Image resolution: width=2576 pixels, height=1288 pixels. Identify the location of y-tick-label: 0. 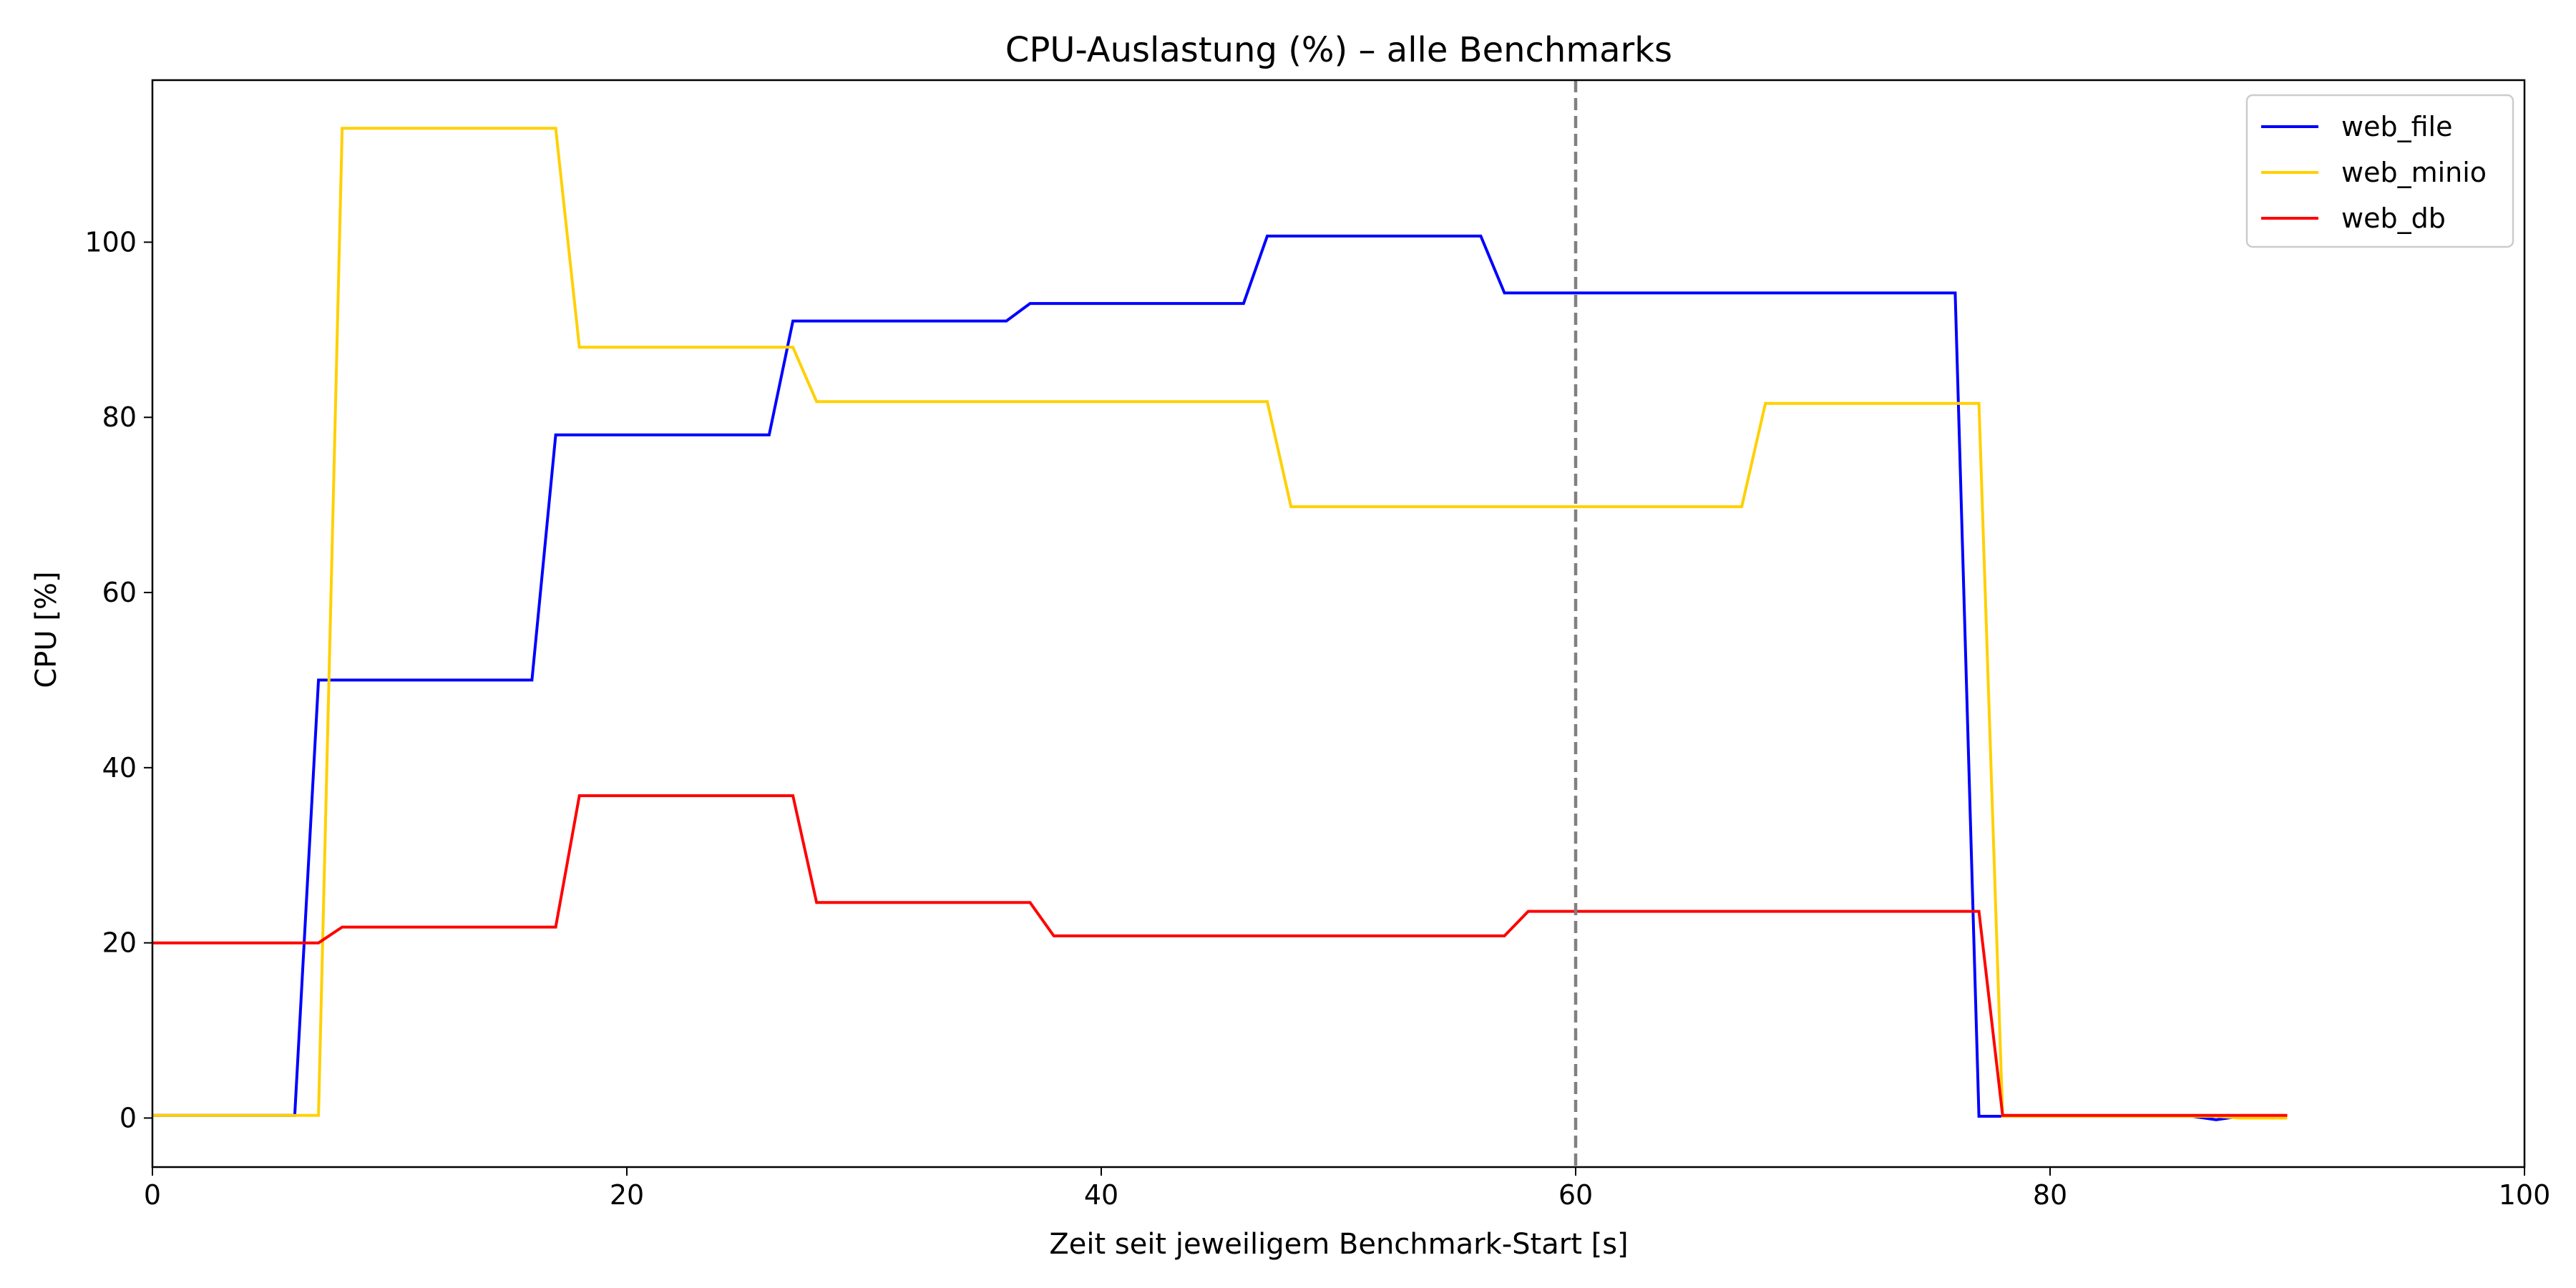
(128, 1117).